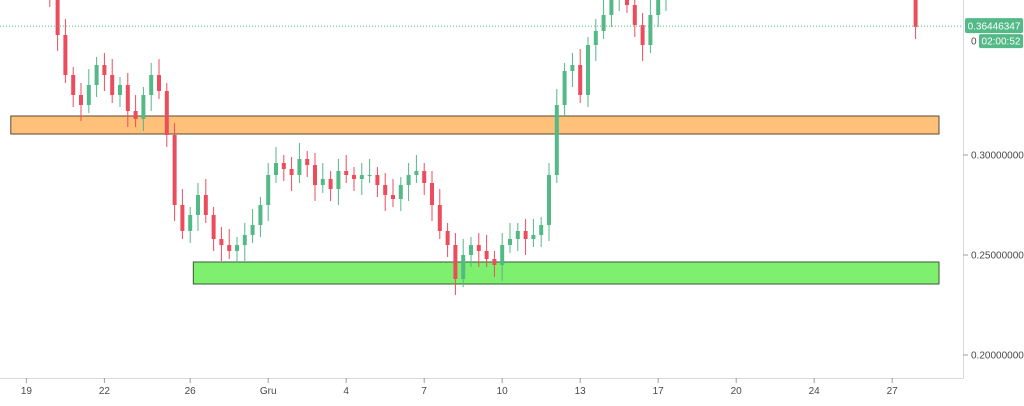 This screenshot has height=406, width=1024. I want to click on x-tick-label: 27, so click(893, 391).